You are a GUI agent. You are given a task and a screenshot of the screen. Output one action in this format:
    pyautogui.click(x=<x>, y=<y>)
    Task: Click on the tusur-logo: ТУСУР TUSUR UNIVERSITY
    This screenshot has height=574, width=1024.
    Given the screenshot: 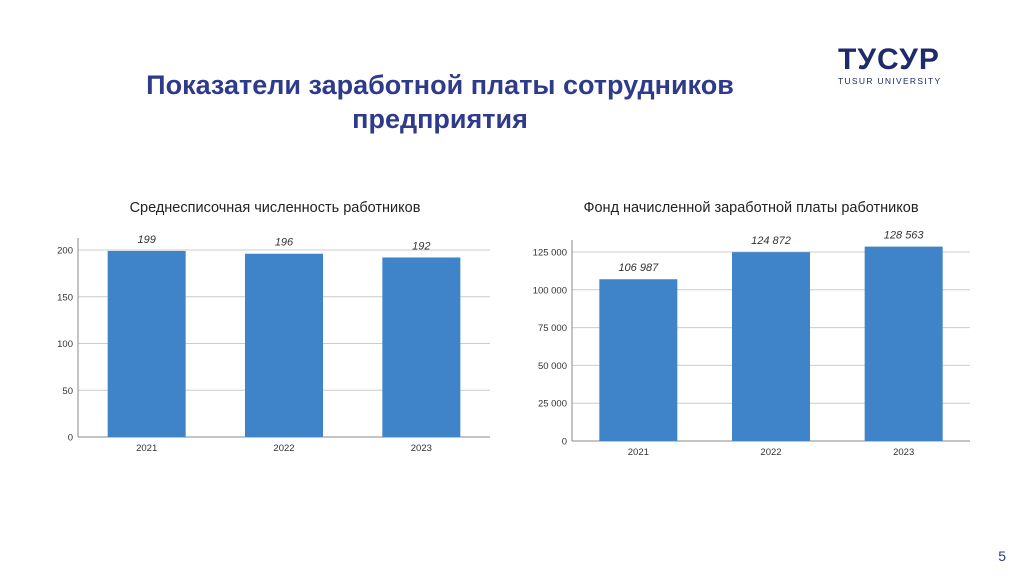 What is the action you would take?
    pyautogui.click(x=900, y=65)
    